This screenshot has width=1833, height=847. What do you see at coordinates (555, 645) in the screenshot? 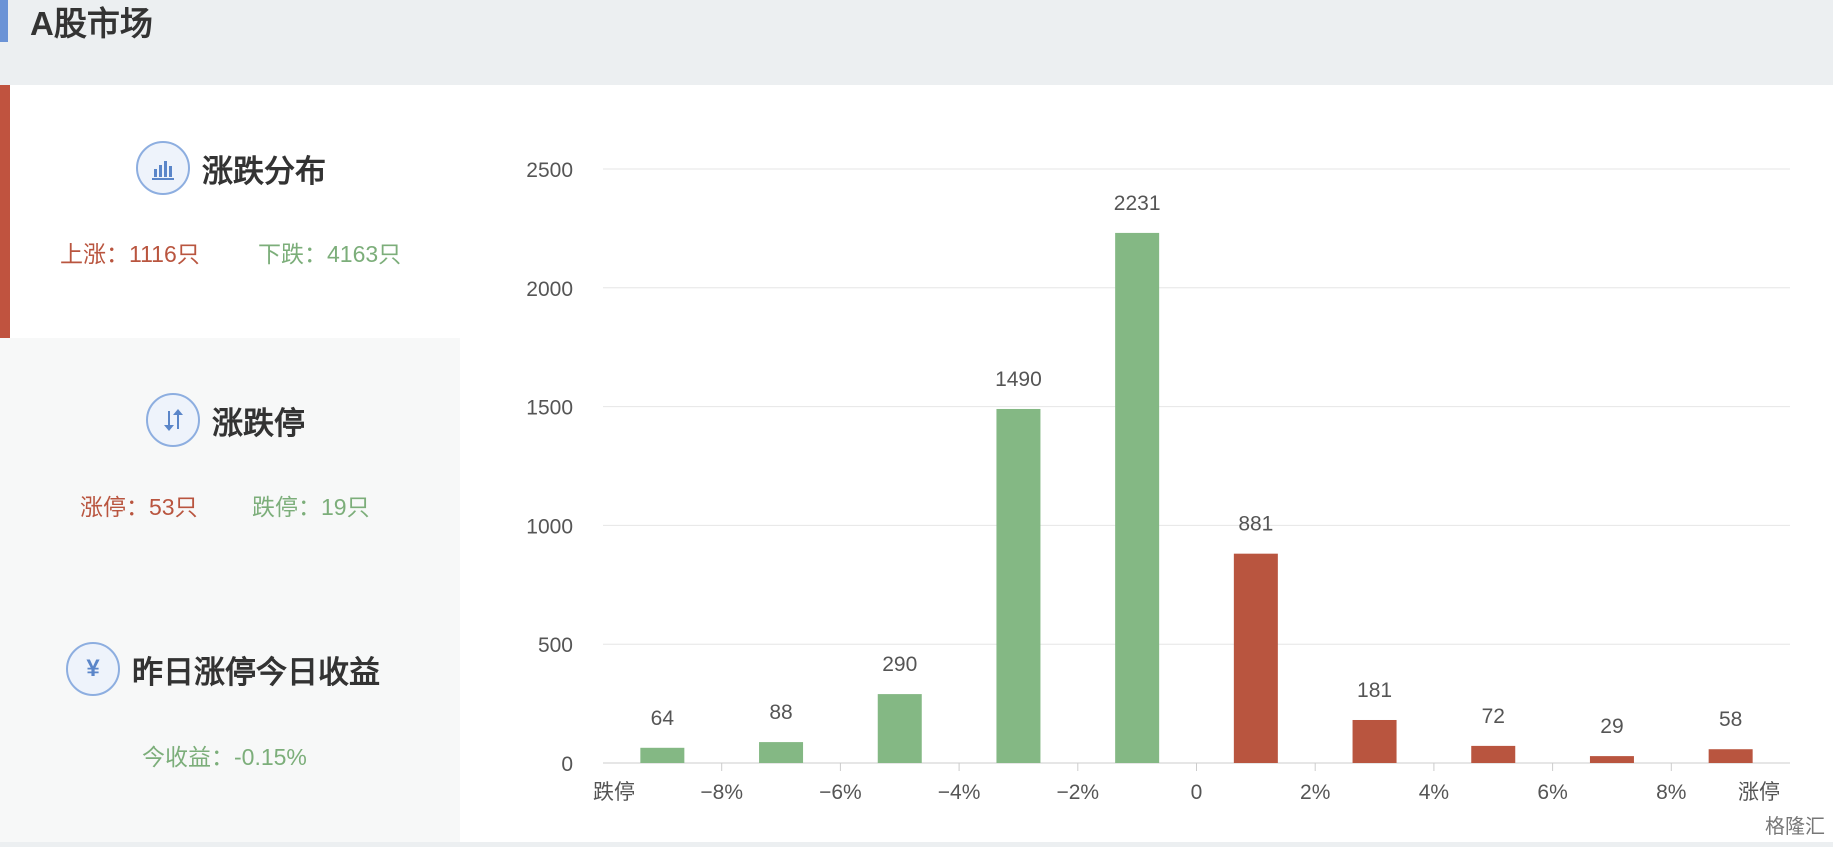
I see `y-tick-label: 500` at bounding box center [555, 645].